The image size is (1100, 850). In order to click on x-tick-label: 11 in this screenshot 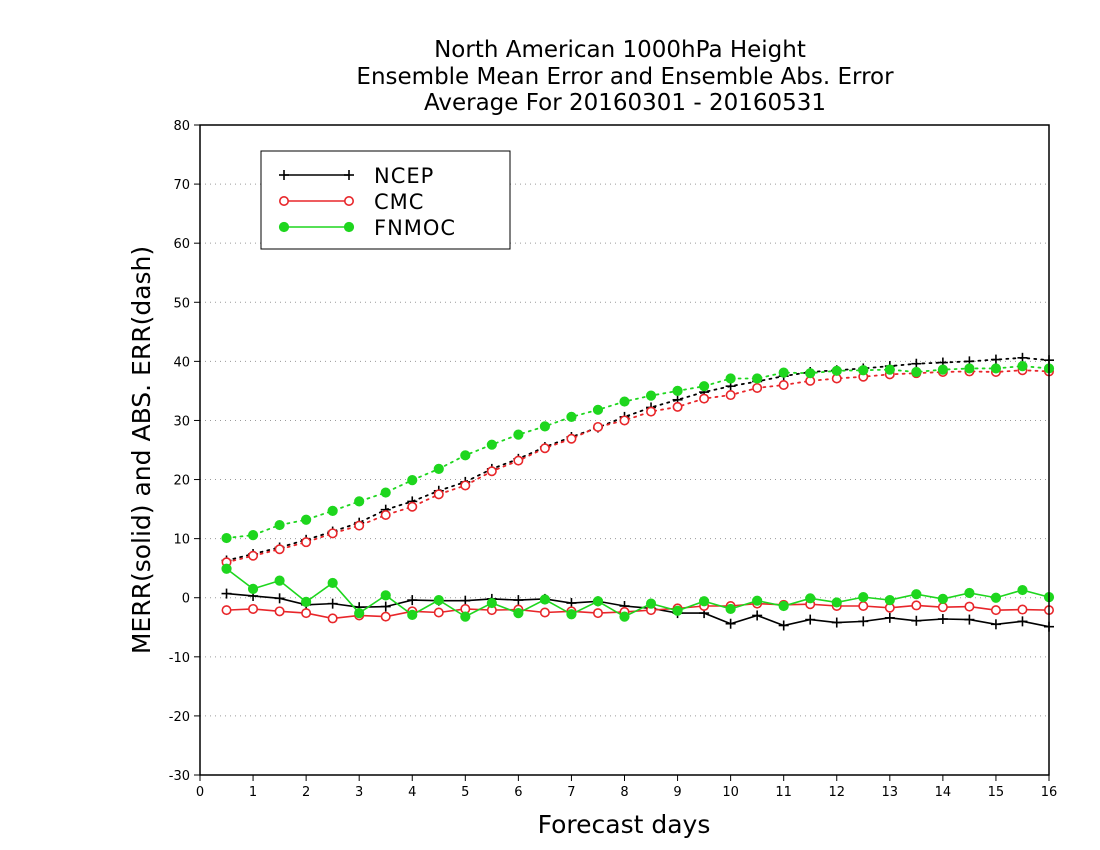, I will do `click(783, 792)`.